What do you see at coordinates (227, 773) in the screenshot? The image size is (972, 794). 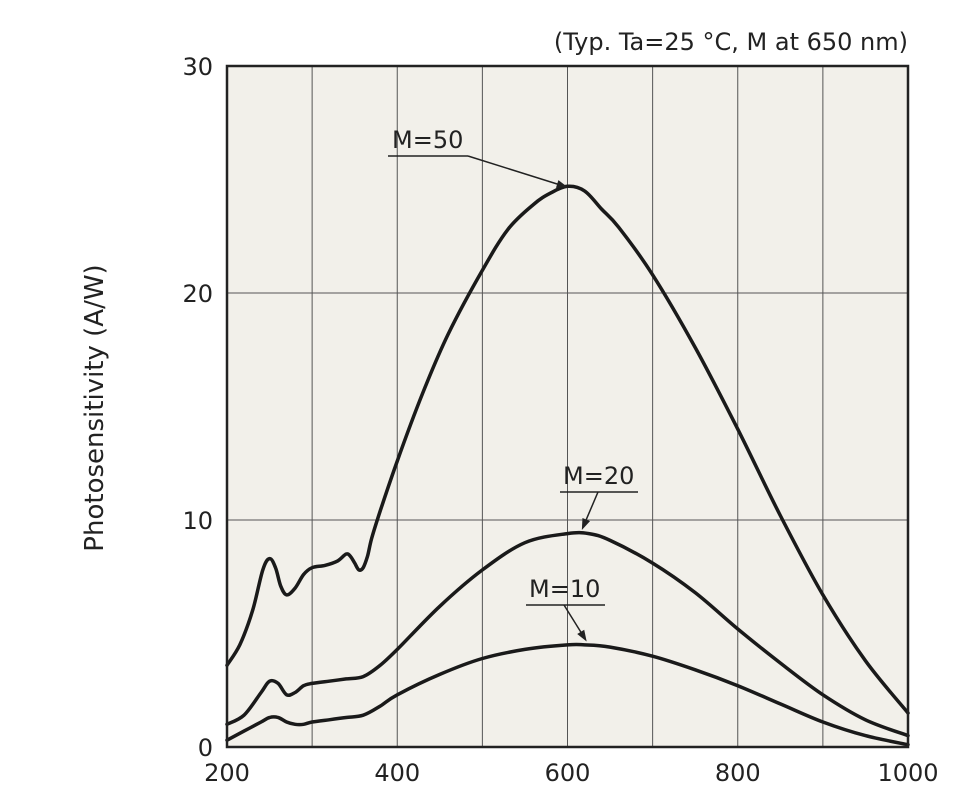 I see `x-tick-label: 200` at bounding box center [227, 773].